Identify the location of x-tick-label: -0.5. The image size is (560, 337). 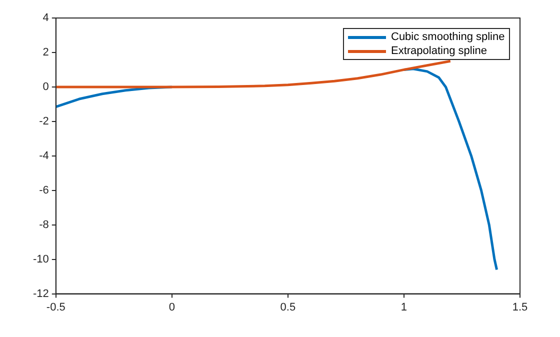
(56, 307).